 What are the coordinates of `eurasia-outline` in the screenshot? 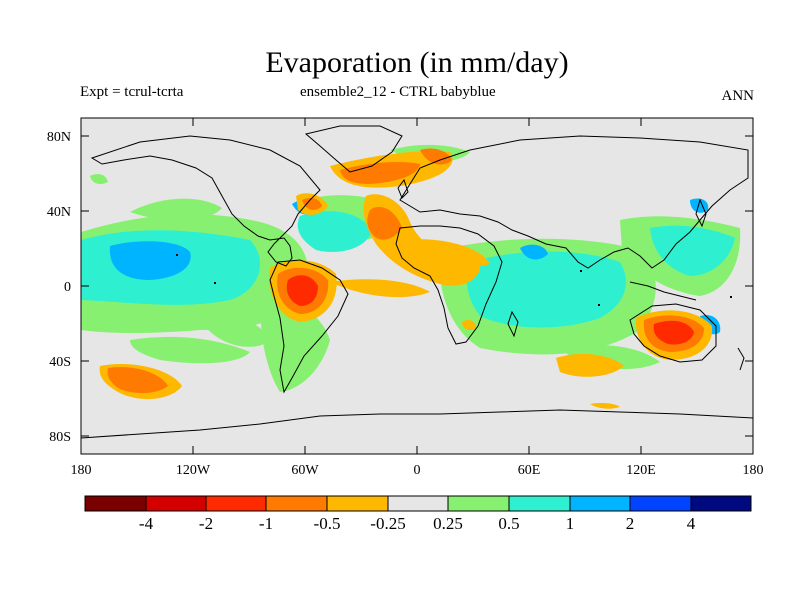 It's located at (574, 202).